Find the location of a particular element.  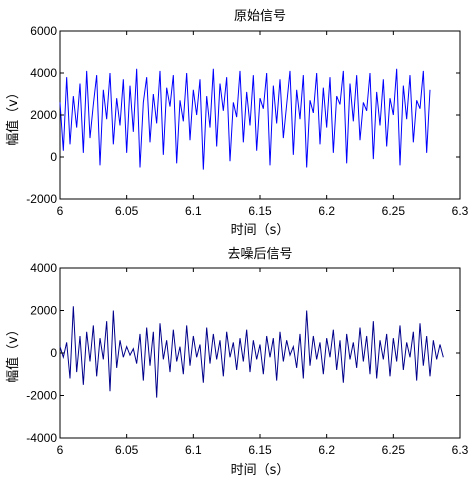

y-tick-label: 6000 is located at coordinates (43, 31).